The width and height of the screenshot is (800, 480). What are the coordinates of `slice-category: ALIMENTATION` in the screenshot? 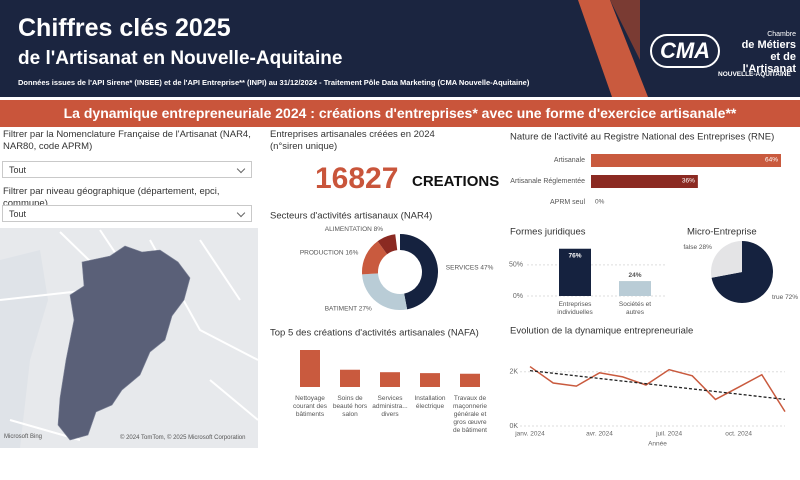 It's located at (348, 229).